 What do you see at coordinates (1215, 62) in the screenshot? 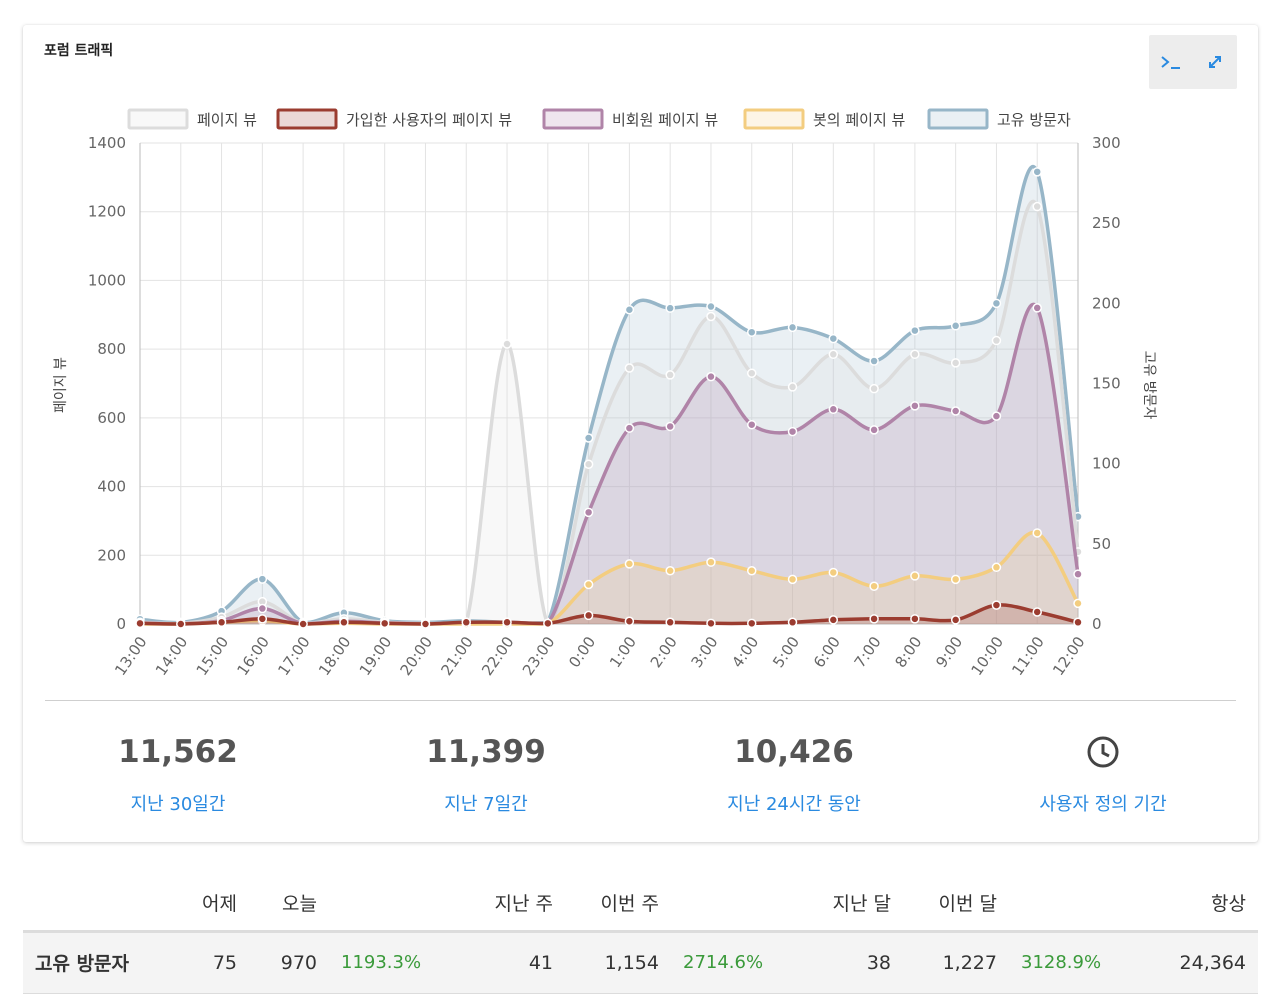
I see `expand-icon` at bounding box center [1215, 62].